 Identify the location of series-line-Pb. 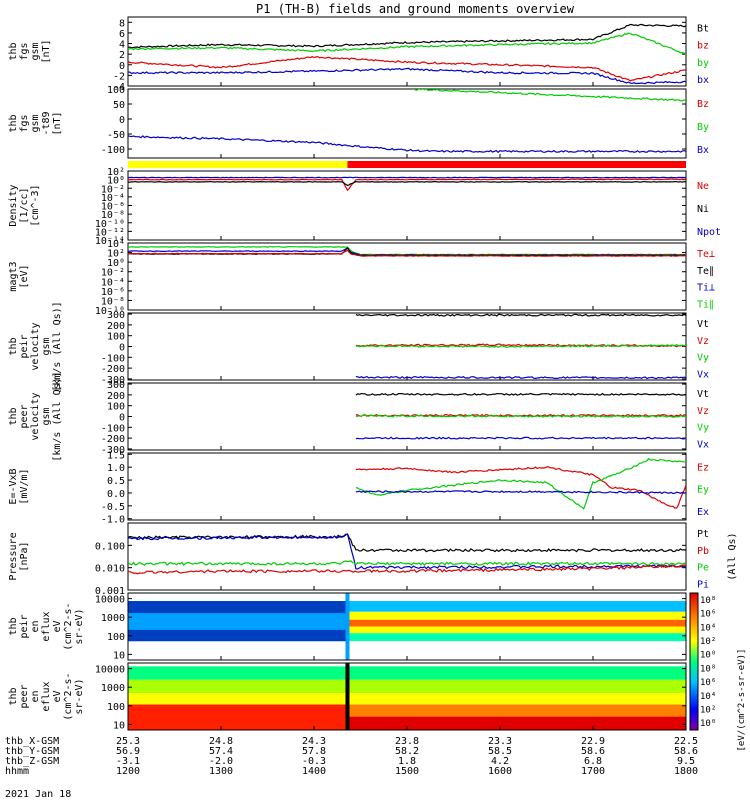
(407, 569).